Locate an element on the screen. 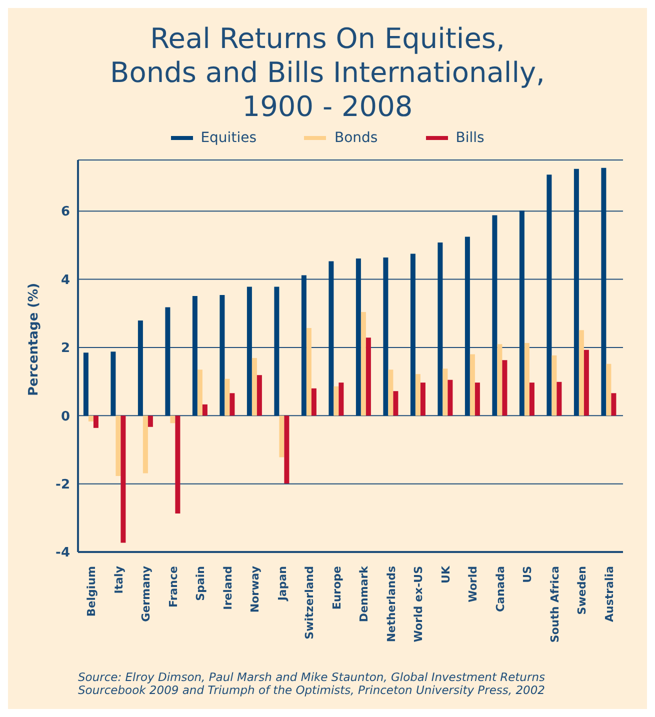 This screenshot has height=717, width=655. x-tick-label: World is located at coordinates (473, 584).